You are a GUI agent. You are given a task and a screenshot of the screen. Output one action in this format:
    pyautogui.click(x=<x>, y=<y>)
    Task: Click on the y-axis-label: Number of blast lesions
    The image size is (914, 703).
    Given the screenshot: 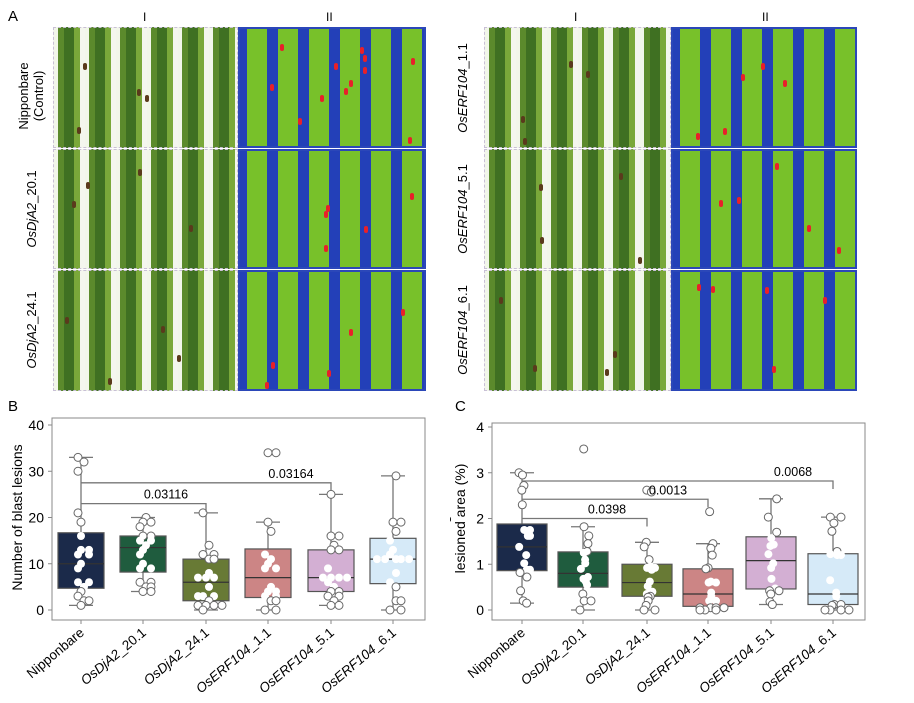 What is the action you would take?
    pyautogui.click(x=17, y=517)
    